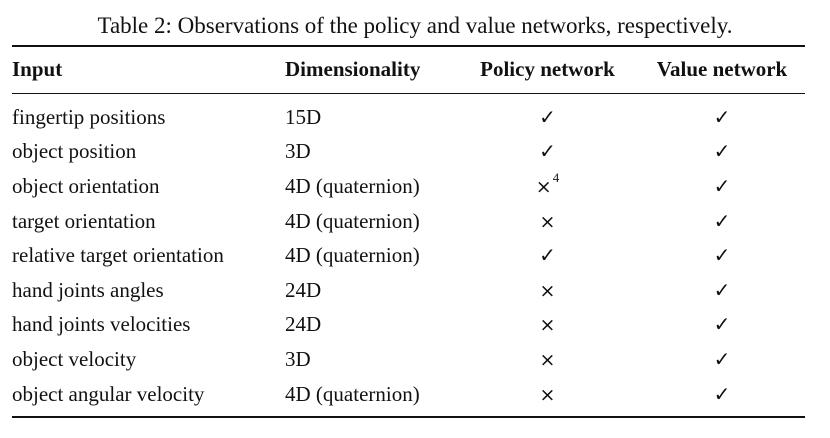 The width and height of the screenshot is (830, 438). What do you see at coordinates (118, 255) in the screenshot?
I see `input-cell: relative target orientation` at bounding box center [118, 255].